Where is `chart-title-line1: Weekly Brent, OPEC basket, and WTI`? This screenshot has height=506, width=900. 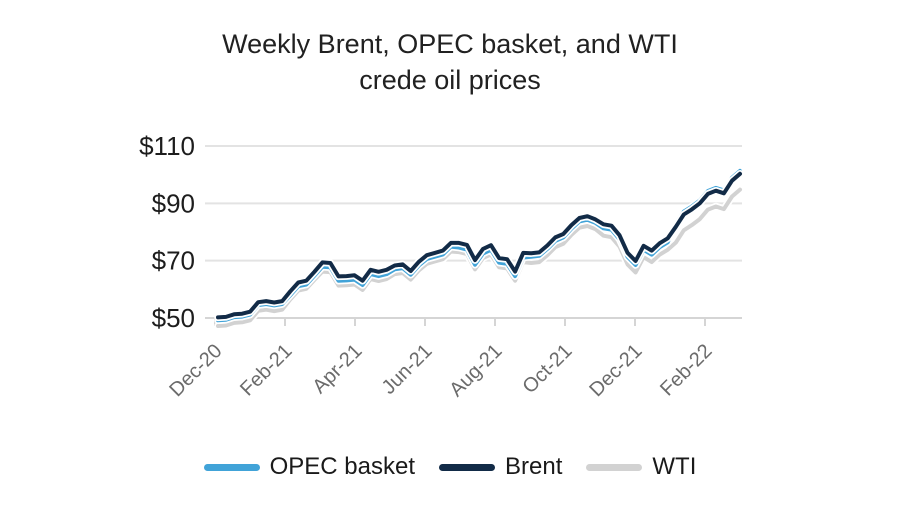
chart-title-line1: Weekly Brent, OPEC basket, and WTI is located at coordinates (450, 44).